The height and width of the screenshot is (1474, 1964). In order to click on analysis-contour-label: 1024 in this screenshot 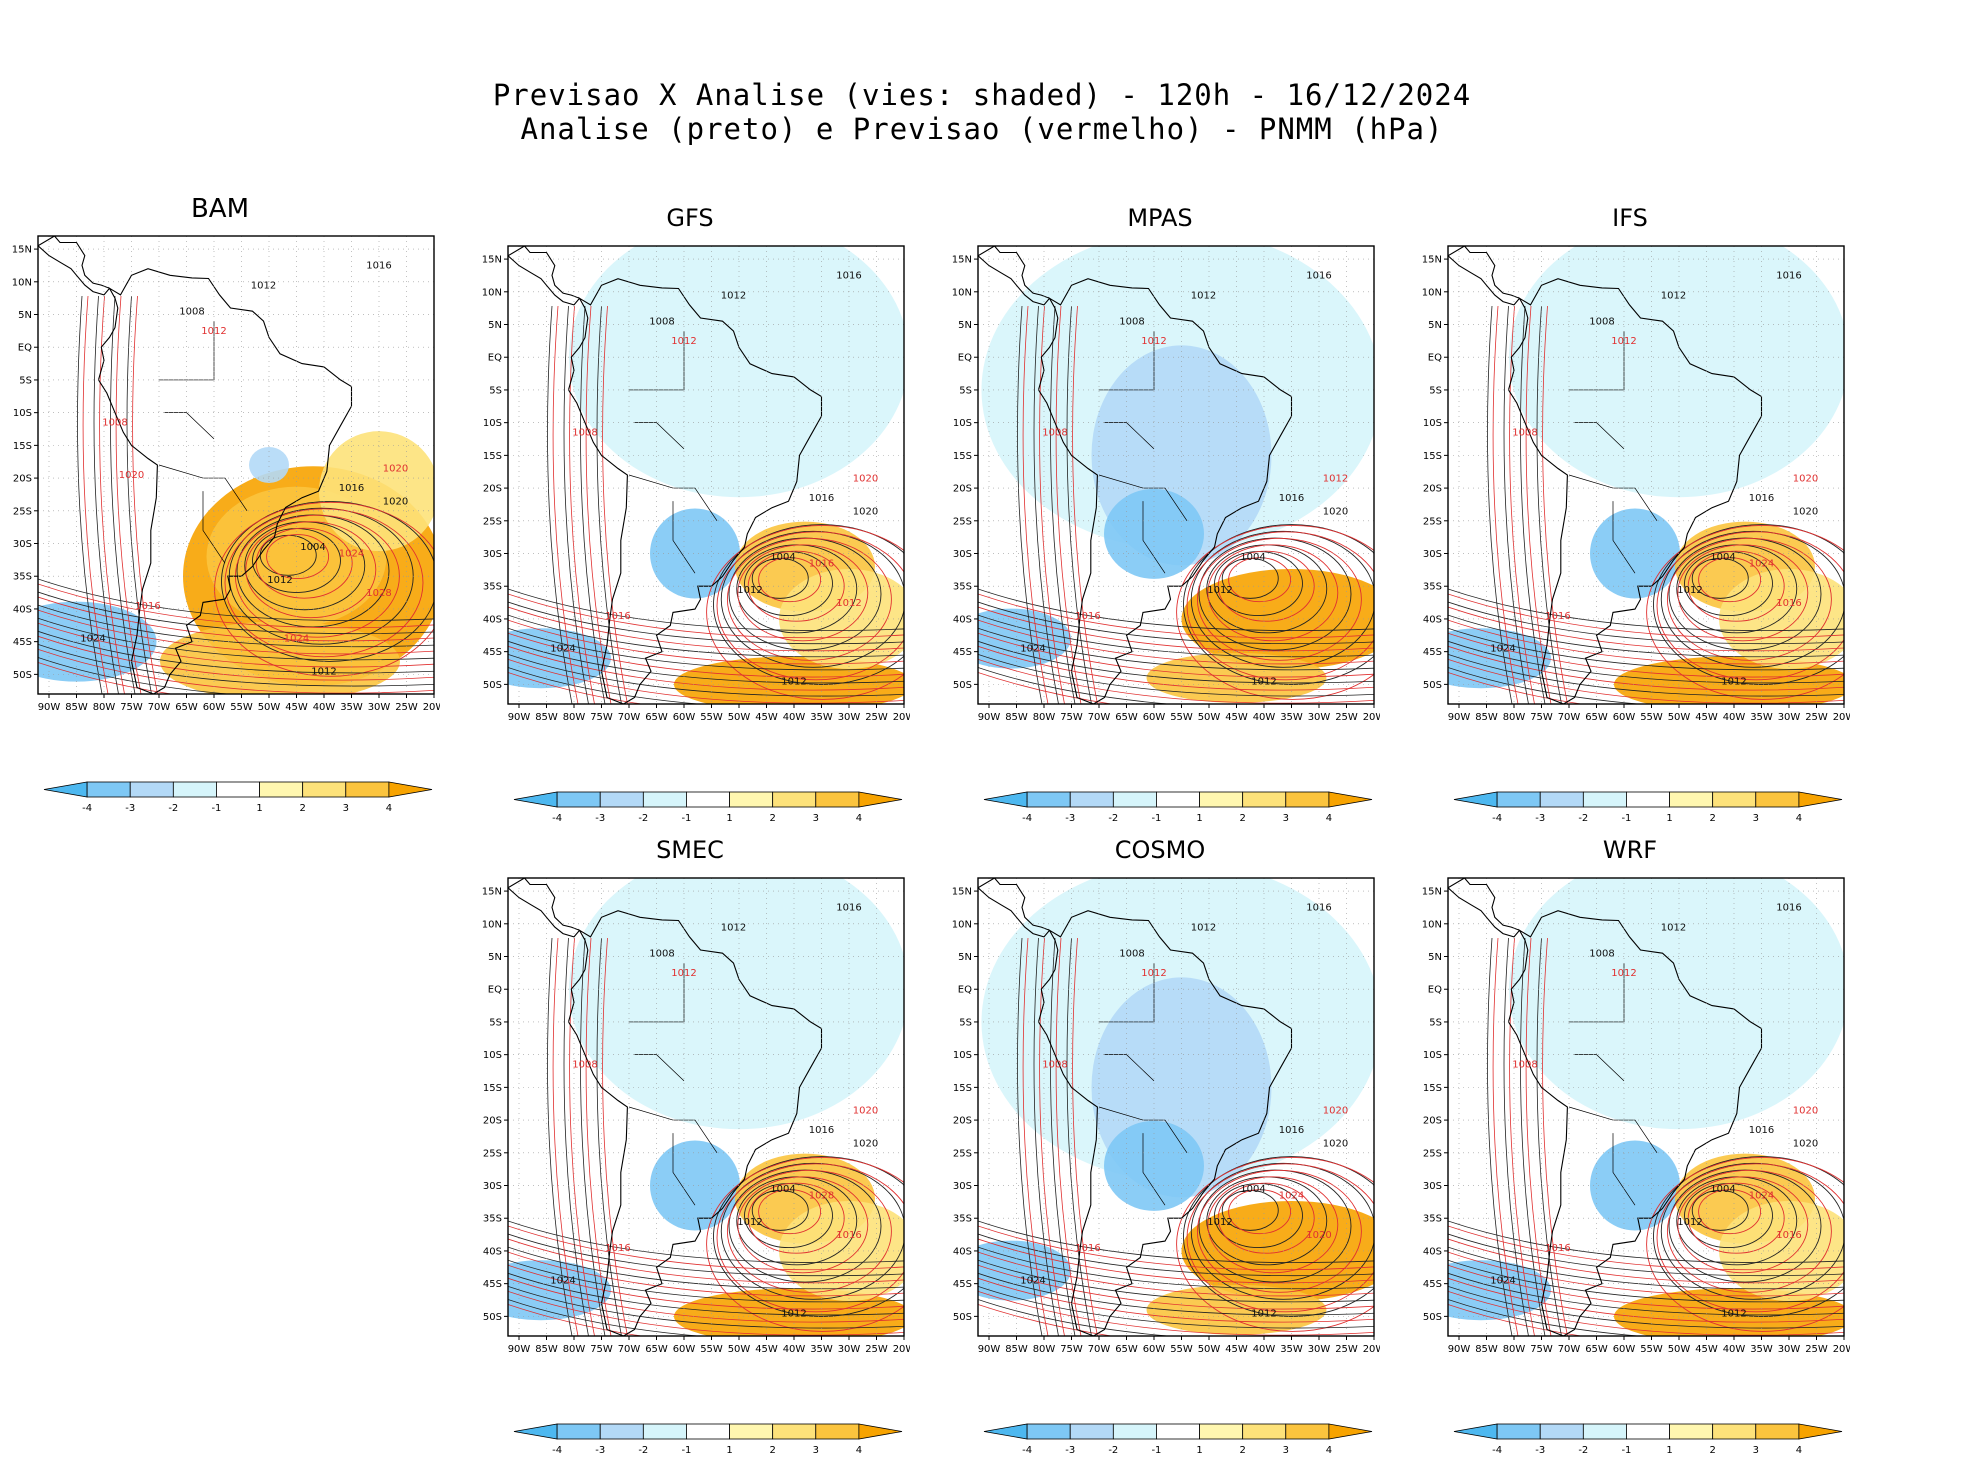, I will do `click(562, 1281)`.